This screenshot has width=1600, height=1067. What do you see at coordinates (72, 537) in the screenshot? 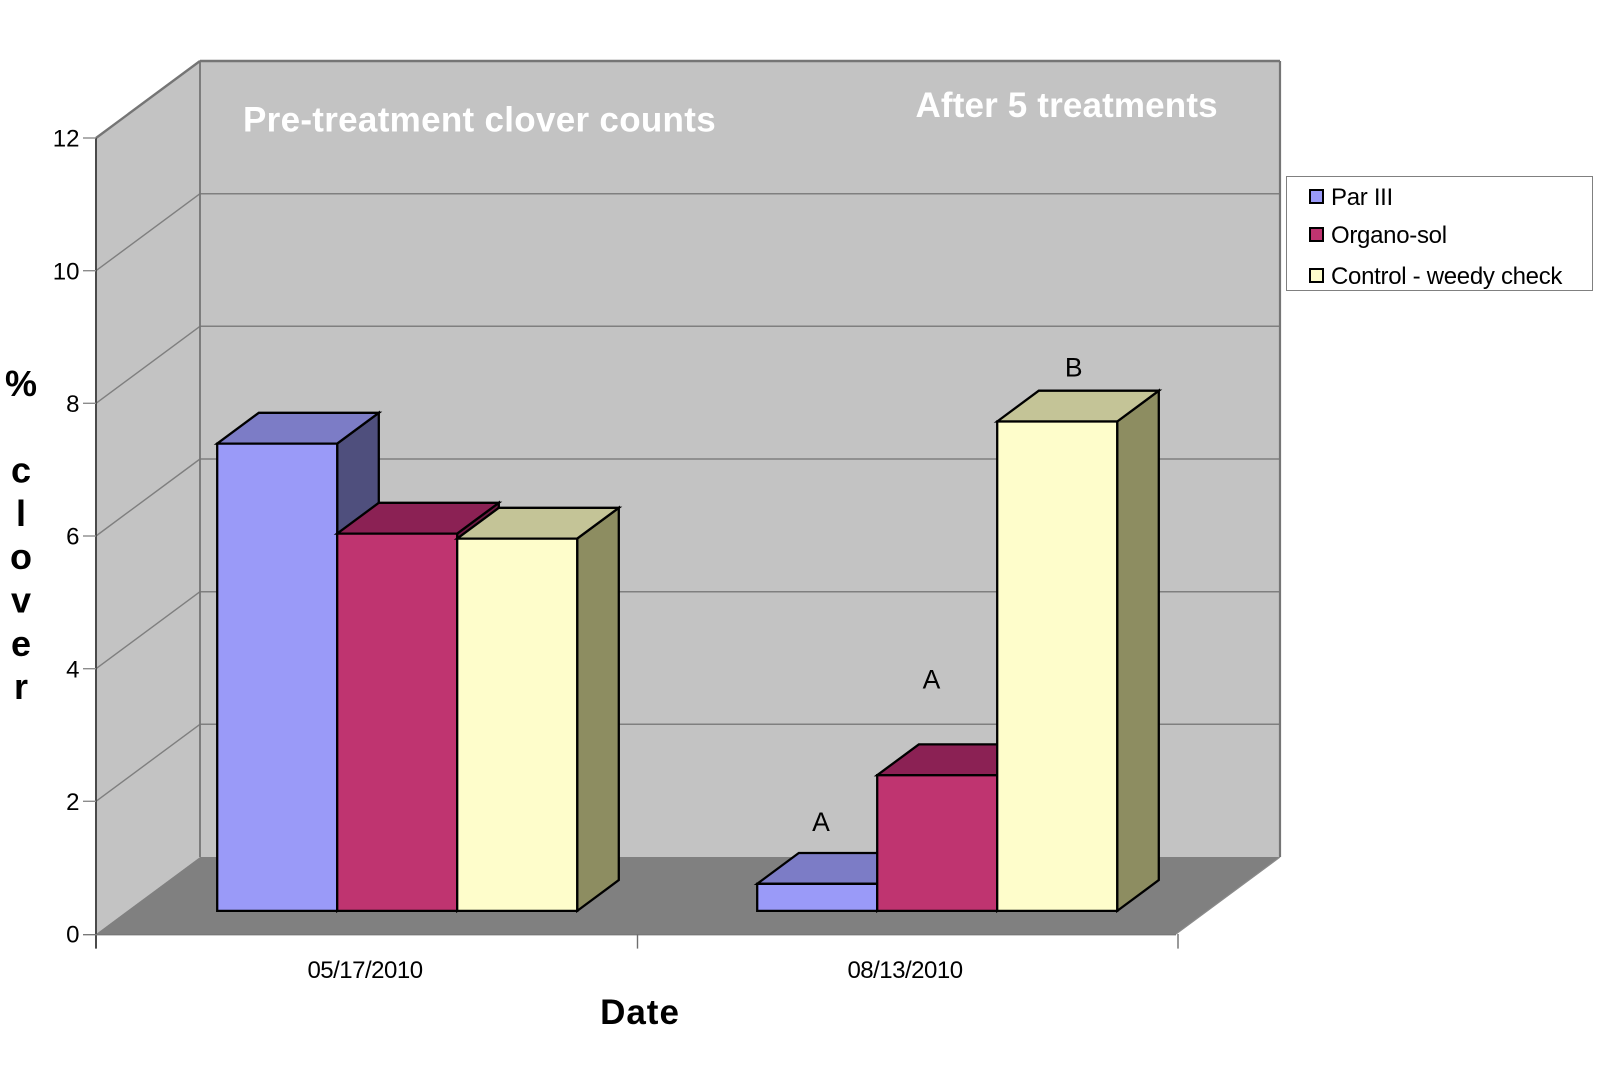
I see `svg-text: 6` at bounding box center [72, 537].